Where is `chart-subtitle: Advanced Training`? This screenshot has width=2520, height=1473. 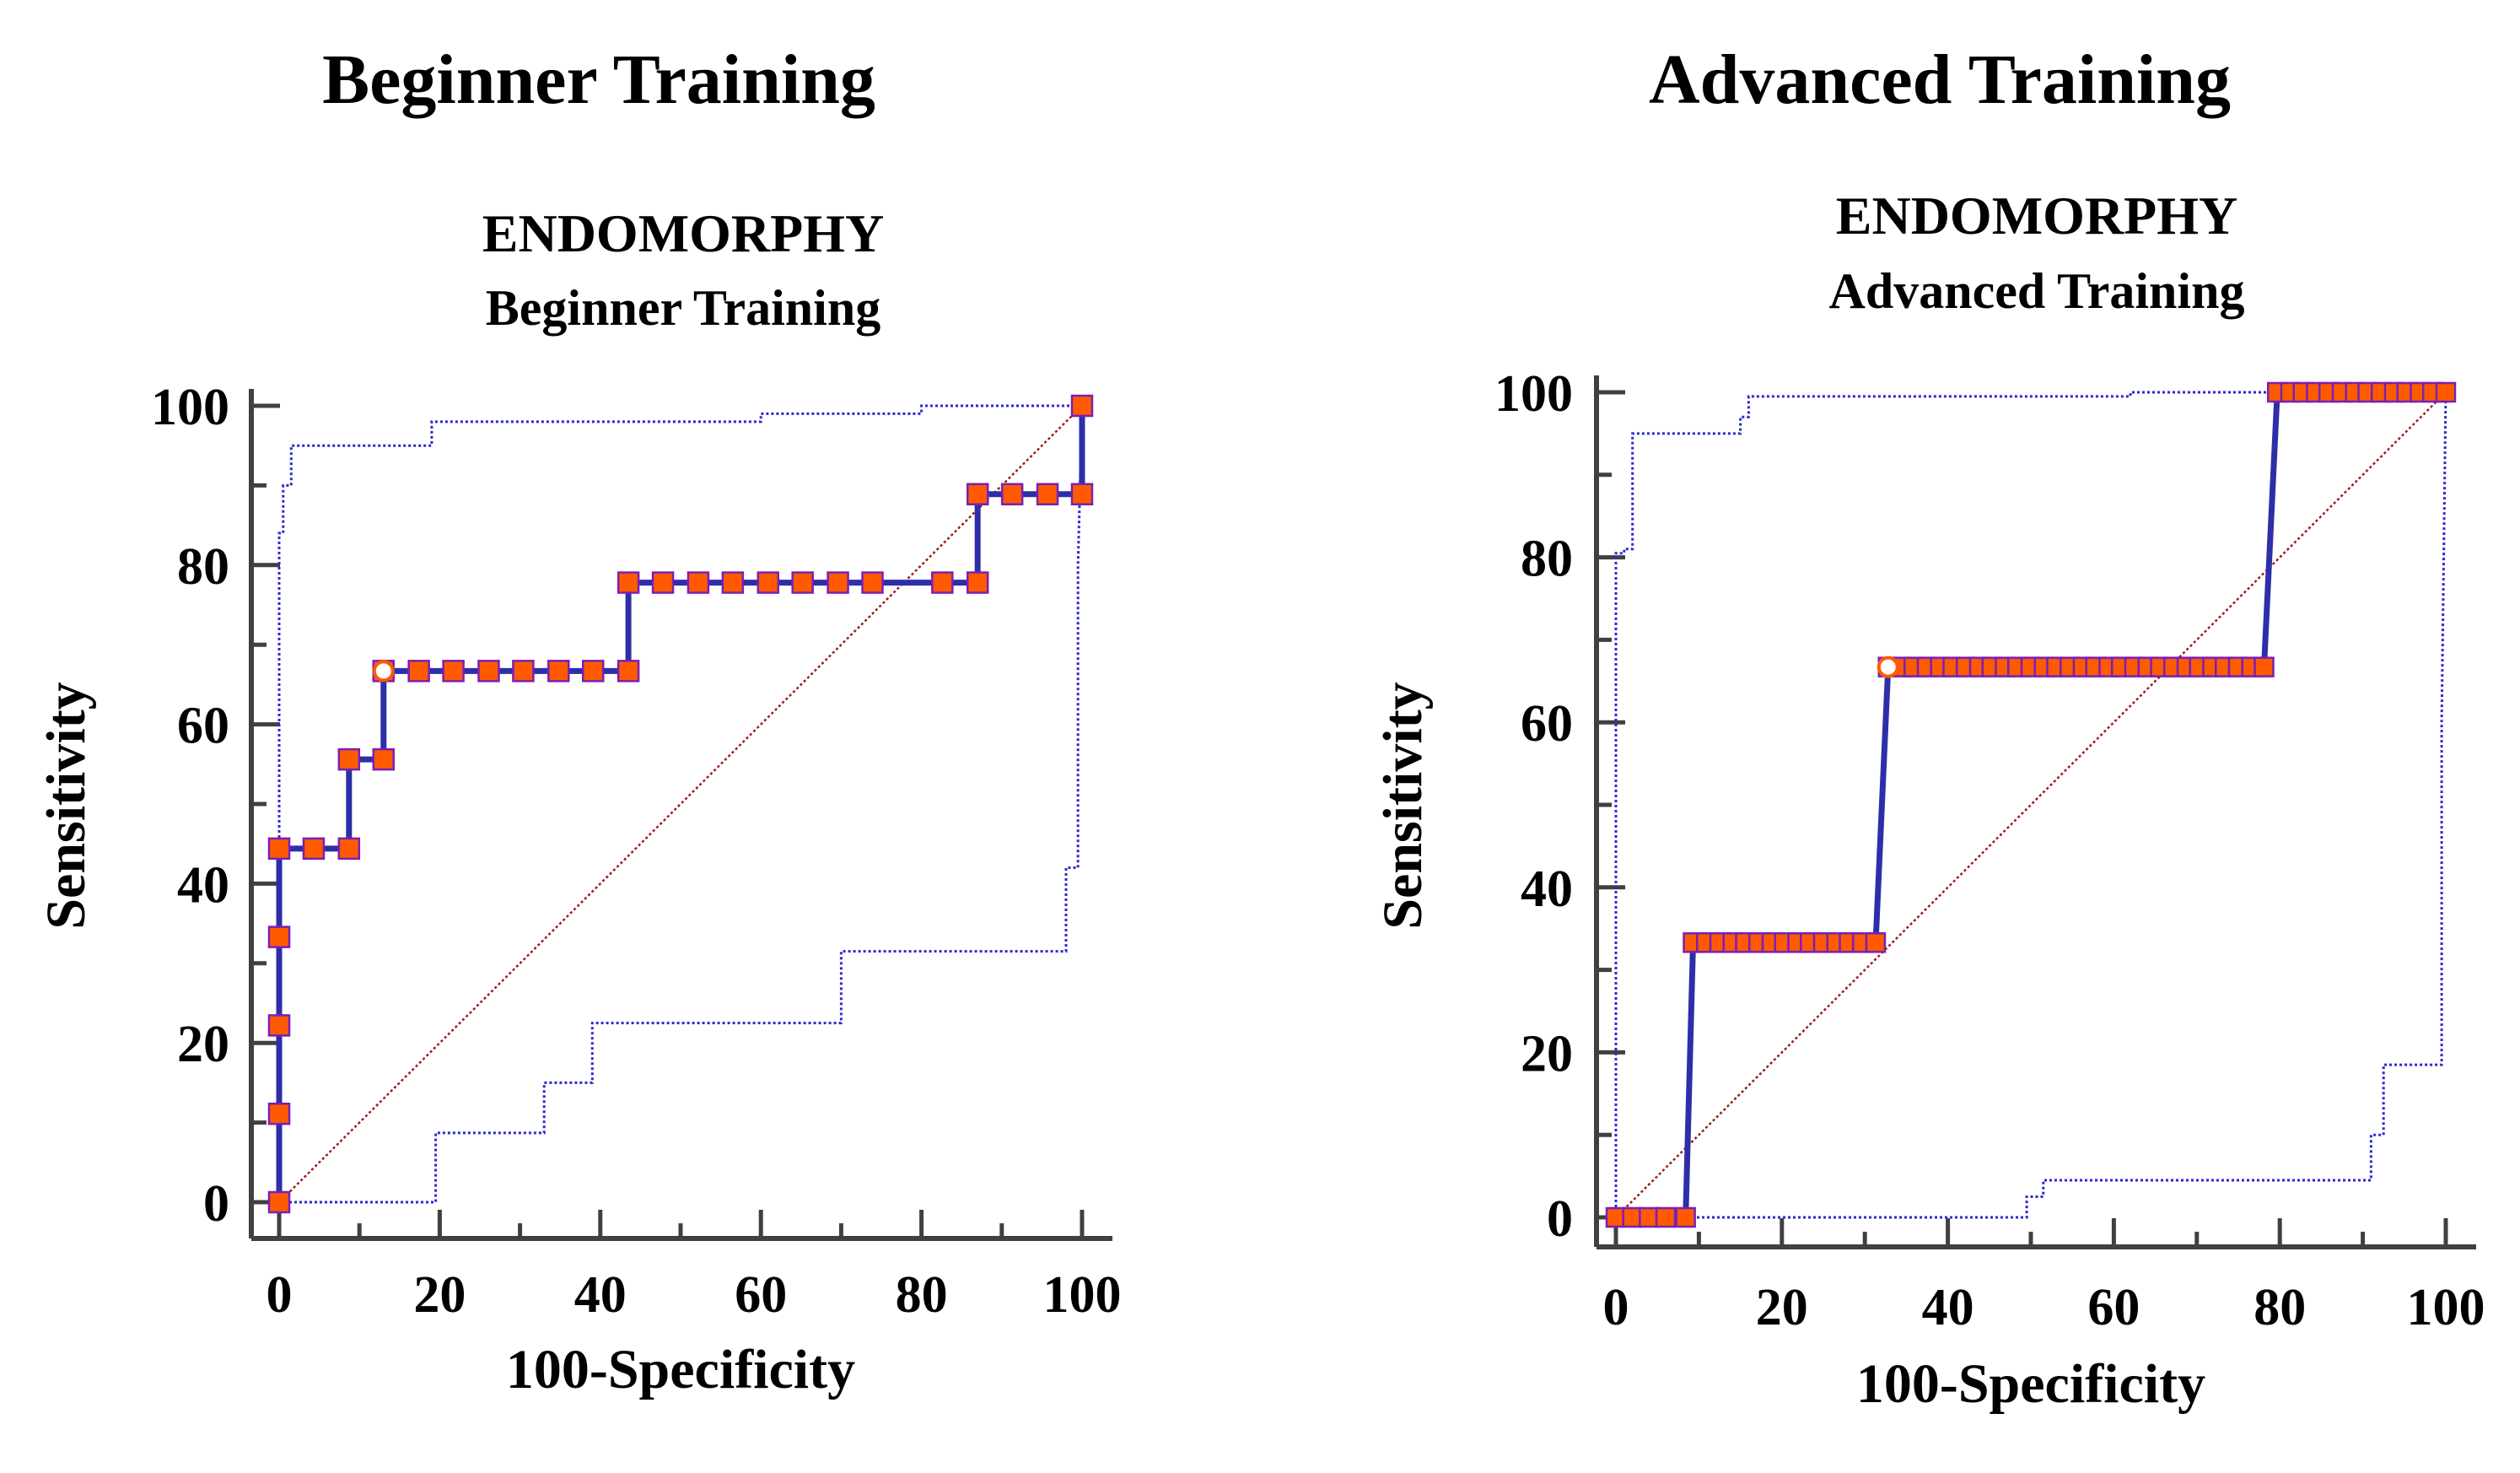 chart-subtitle: Advanced Training is located at coordinates (2037, 291).